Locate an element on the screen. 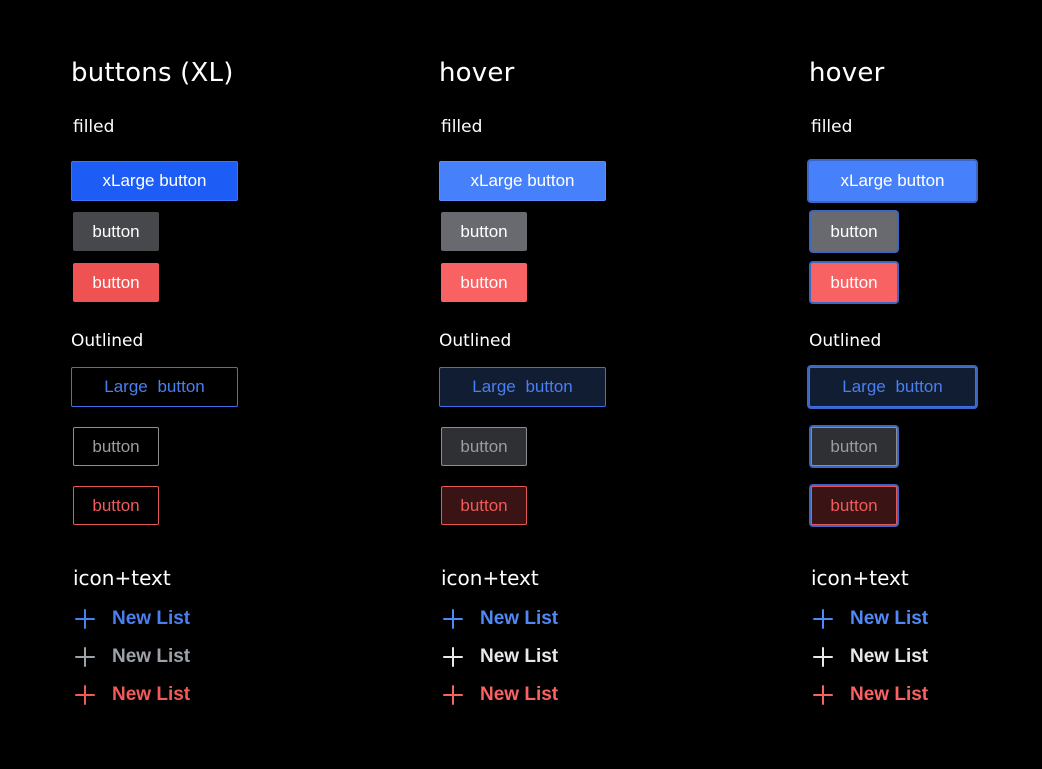 This screenshot has width=1042, height=769. section-title: buttons (XL) is located at coordinates (152, 73).